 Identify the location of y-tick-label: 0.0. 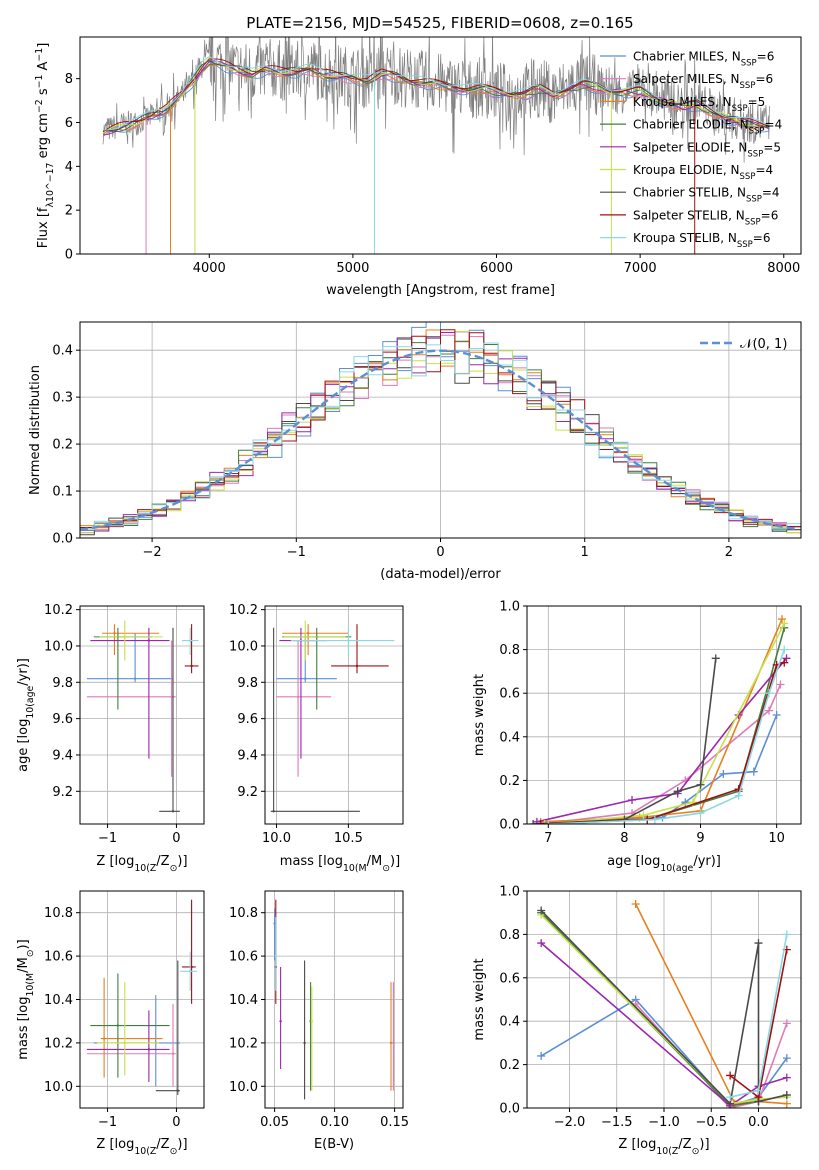
(509, 825).